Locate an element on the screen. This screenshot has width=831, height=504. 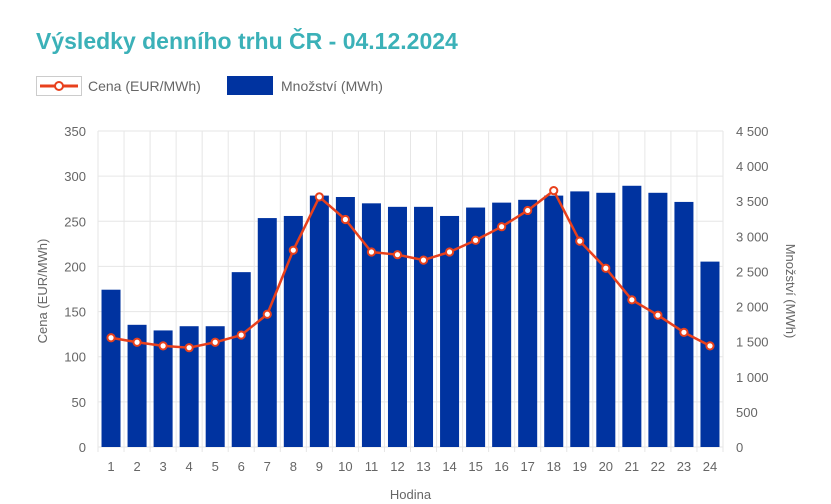
y-left-tick-label: 150 is located at coordinates (75, 312).